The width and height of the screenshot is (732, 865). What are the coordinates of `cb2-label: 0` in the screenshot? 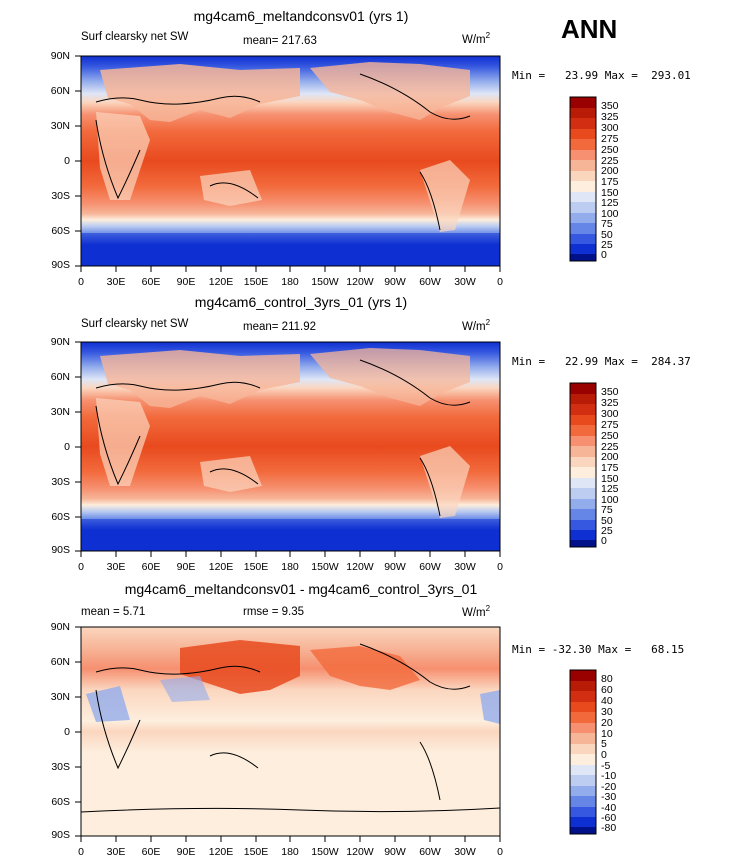 It's located at (604, 541).